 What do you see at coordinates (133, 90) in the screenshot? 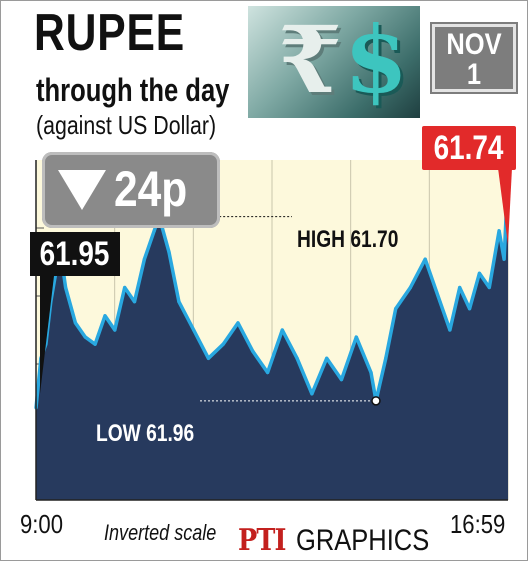
I see `chart-subtitle: through the day` at bounding box center [133, 90].